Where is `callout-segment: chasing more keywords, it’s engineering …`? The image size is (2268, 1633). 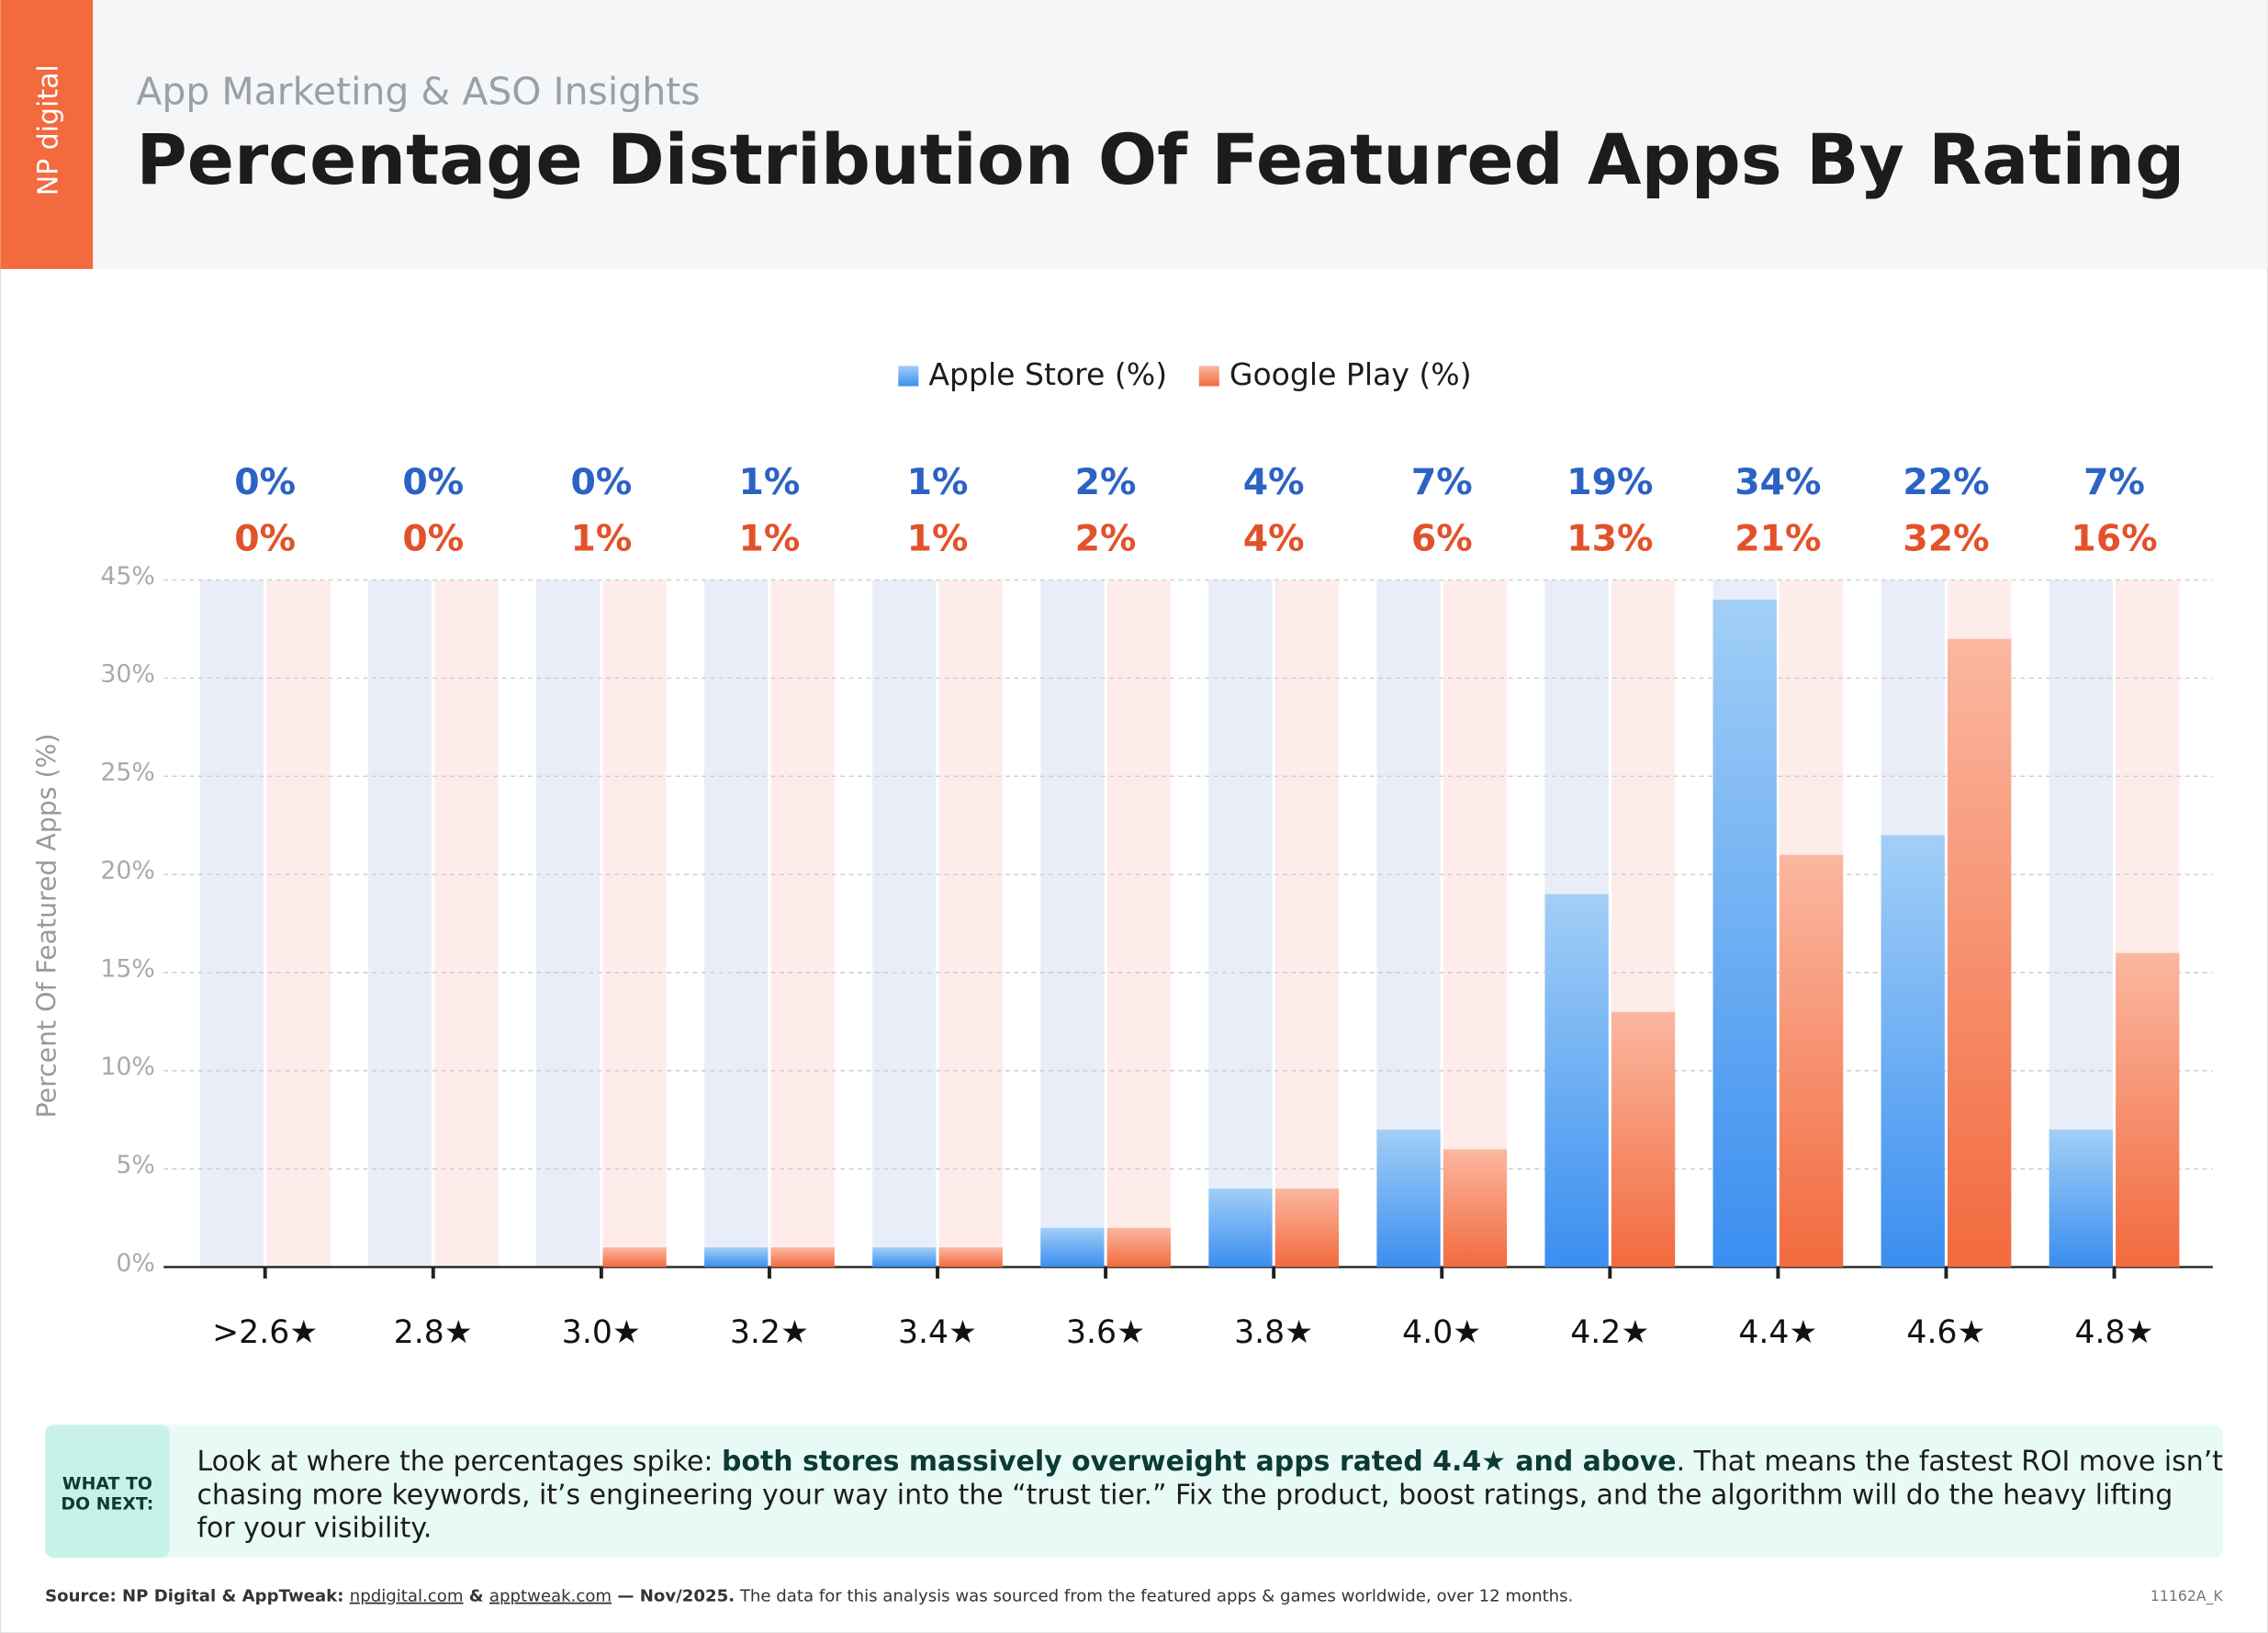
callout-segment: chasing more keywords, it’s engineering … is located at coordinates (1185, 1495).